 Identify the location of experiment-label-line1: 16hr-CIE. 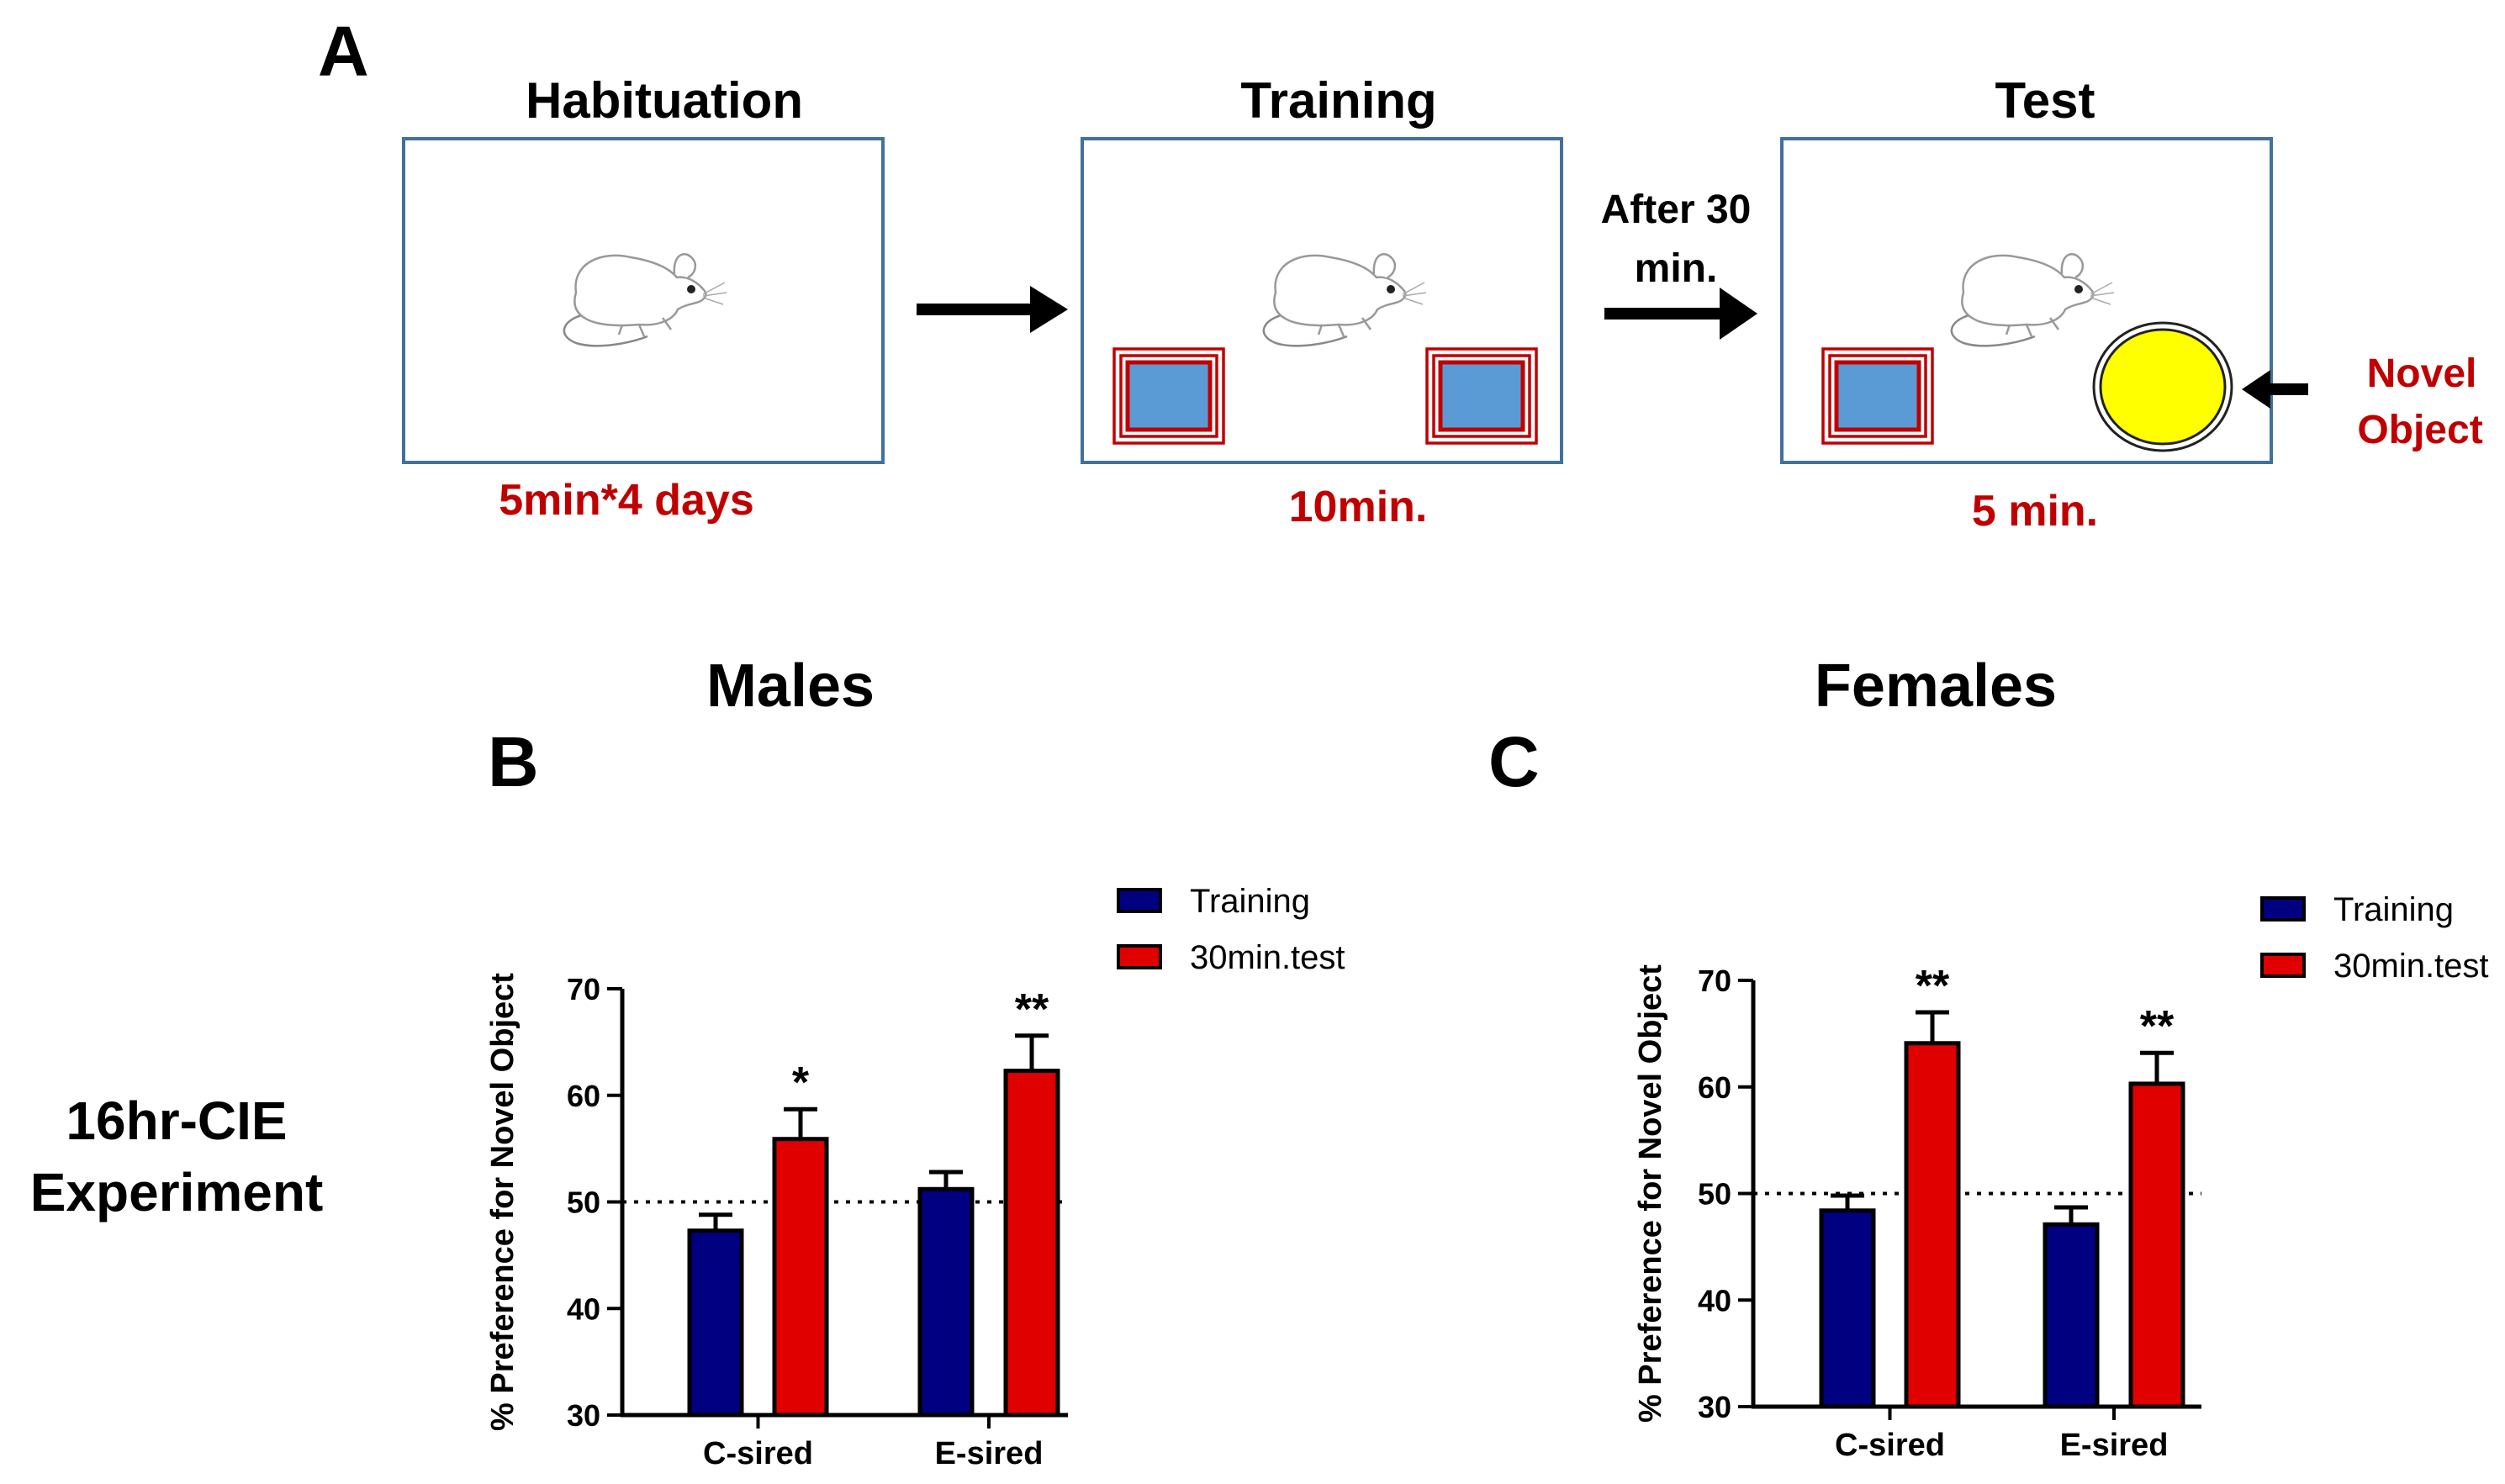
(176, 1121).